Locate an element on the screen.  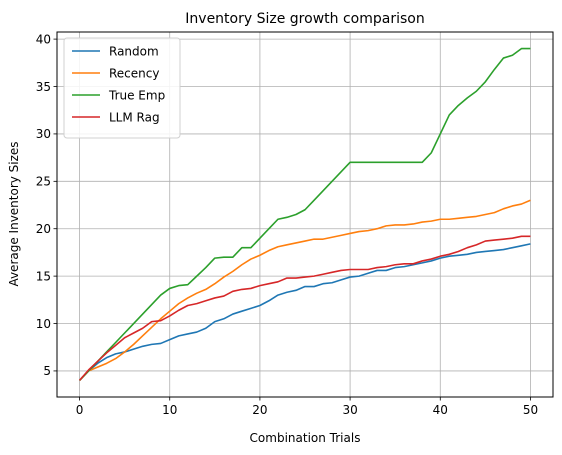
legend: Random Recency True Emp LLM Rag is located at coordinates (122, 88).